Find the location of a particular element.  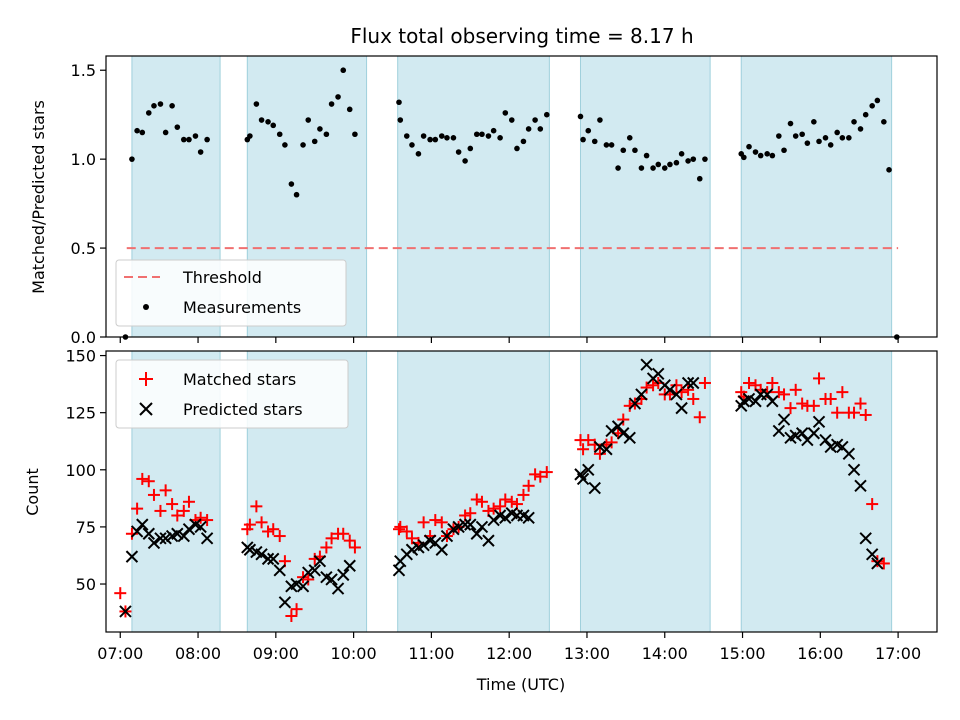

top-ytick-label: 1.5 is located at coordinates (83, 70).